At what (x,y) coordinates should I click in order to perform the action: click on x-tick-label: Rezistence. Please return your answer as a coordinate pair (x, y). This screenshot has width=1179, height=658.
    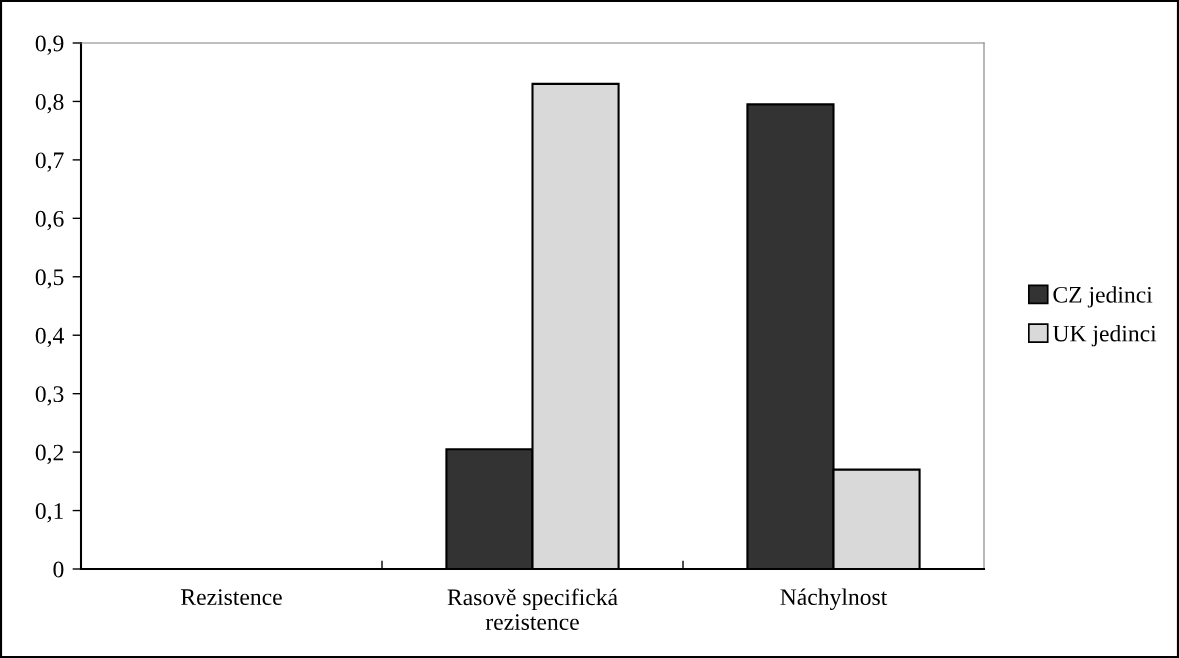
    Looking at the image, I should click on (231, 597).